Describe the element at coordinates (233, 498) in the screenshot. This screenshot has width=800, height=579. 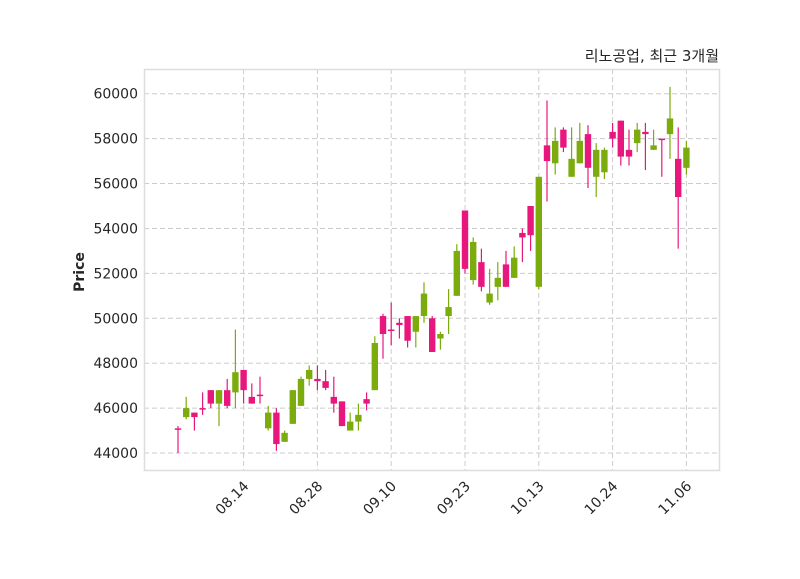
I see `x-tick-label: 08.14` at that location.